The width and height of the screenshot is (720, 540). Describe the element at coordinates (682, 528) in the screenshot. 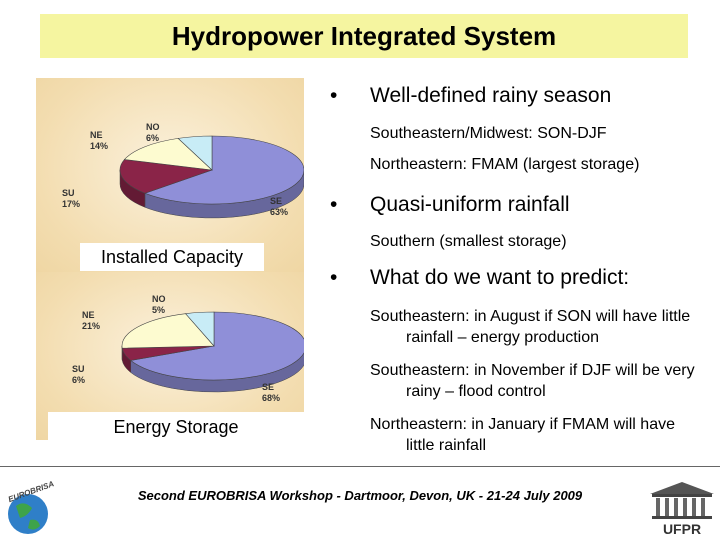

I see `ufpr-logo-text: UFPR` at that location.